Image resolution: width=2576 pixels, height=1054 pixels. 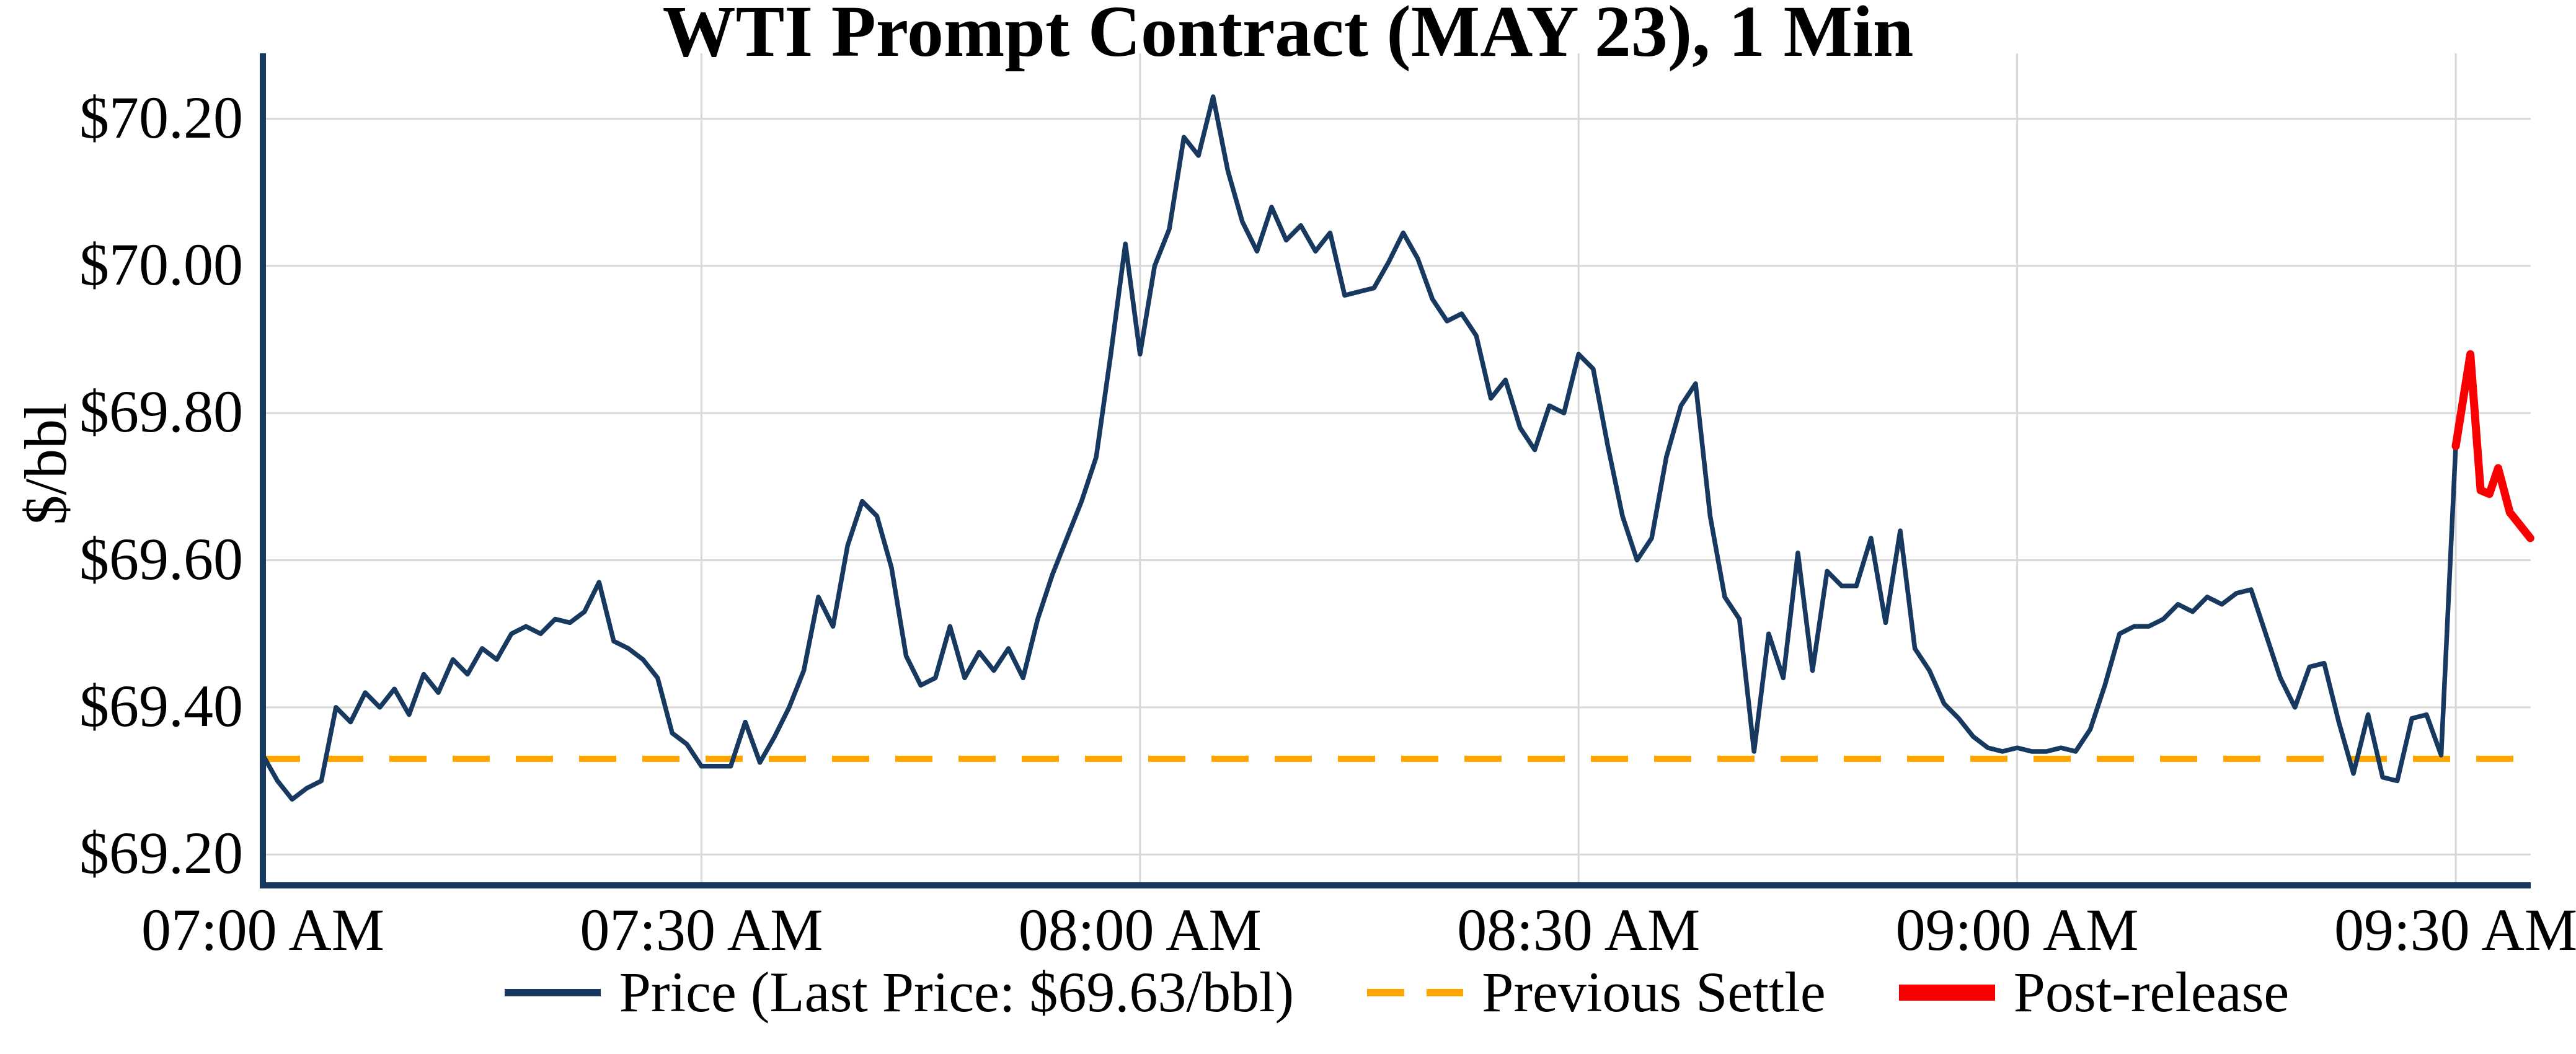 What do you see at coordinates (161, 117) in the screenshot?
I see `y-tick-label: $70.20` at bounding box center [161, 117].